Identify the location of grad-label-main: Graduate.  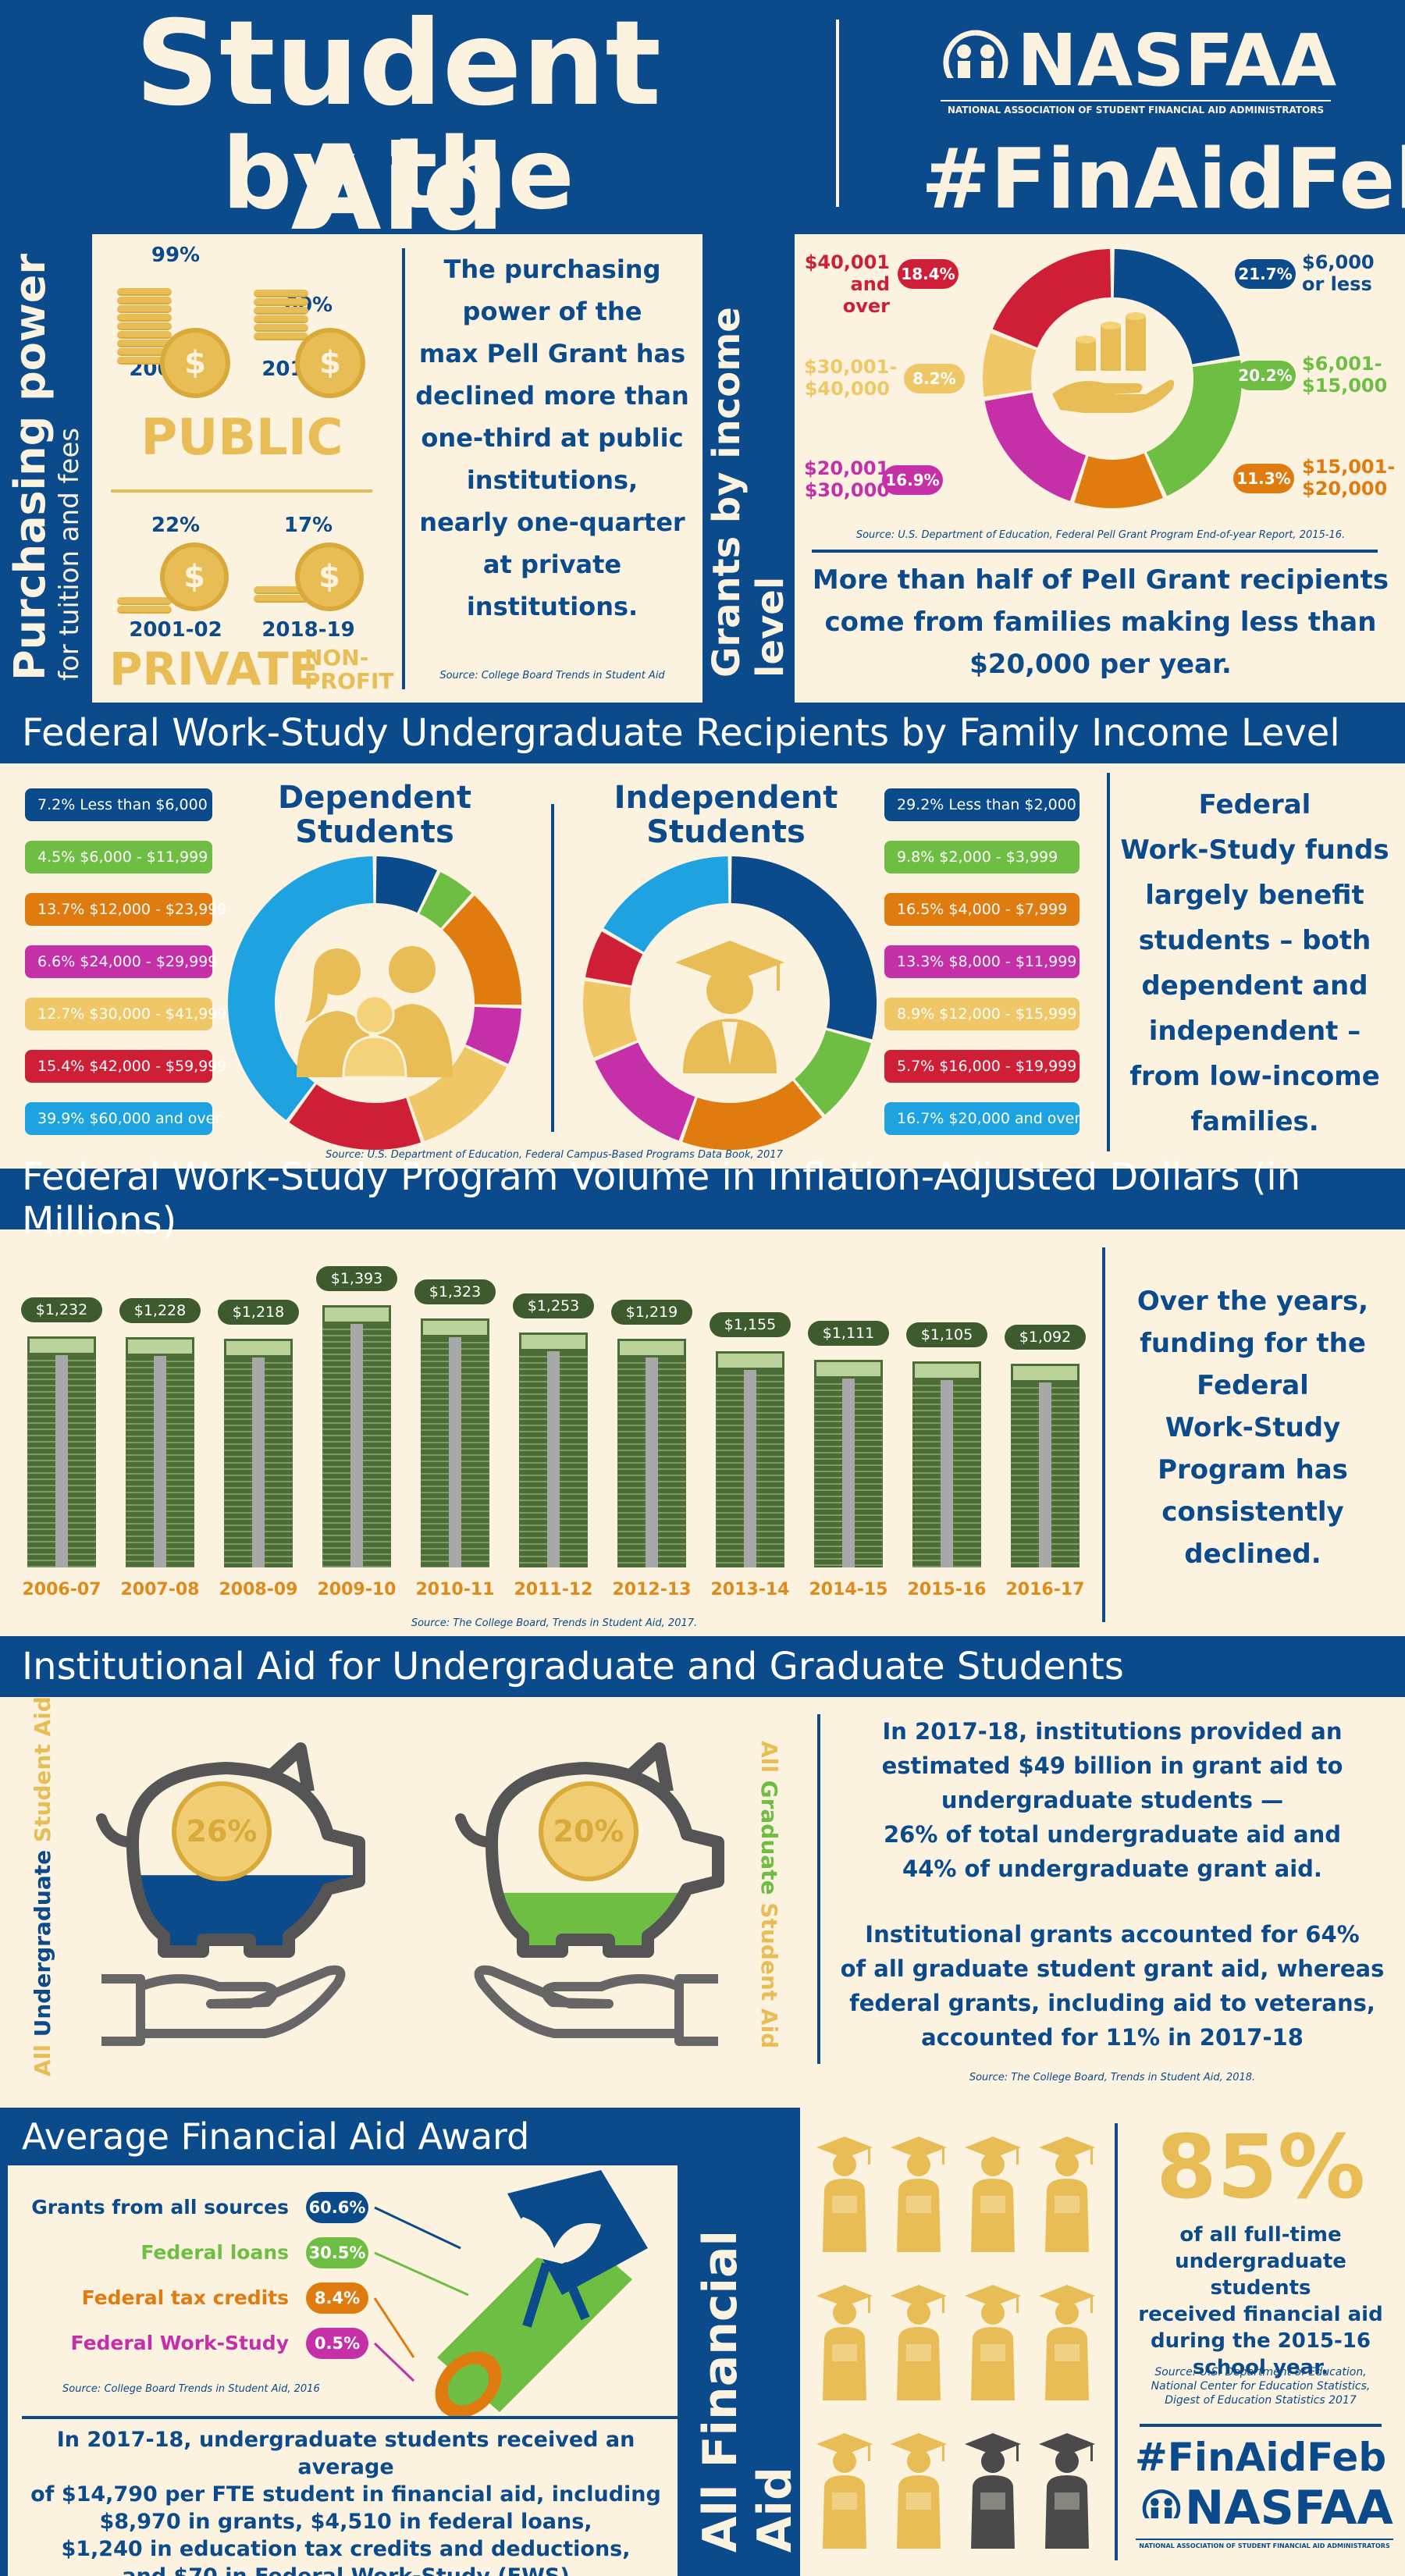
(769, 1837).